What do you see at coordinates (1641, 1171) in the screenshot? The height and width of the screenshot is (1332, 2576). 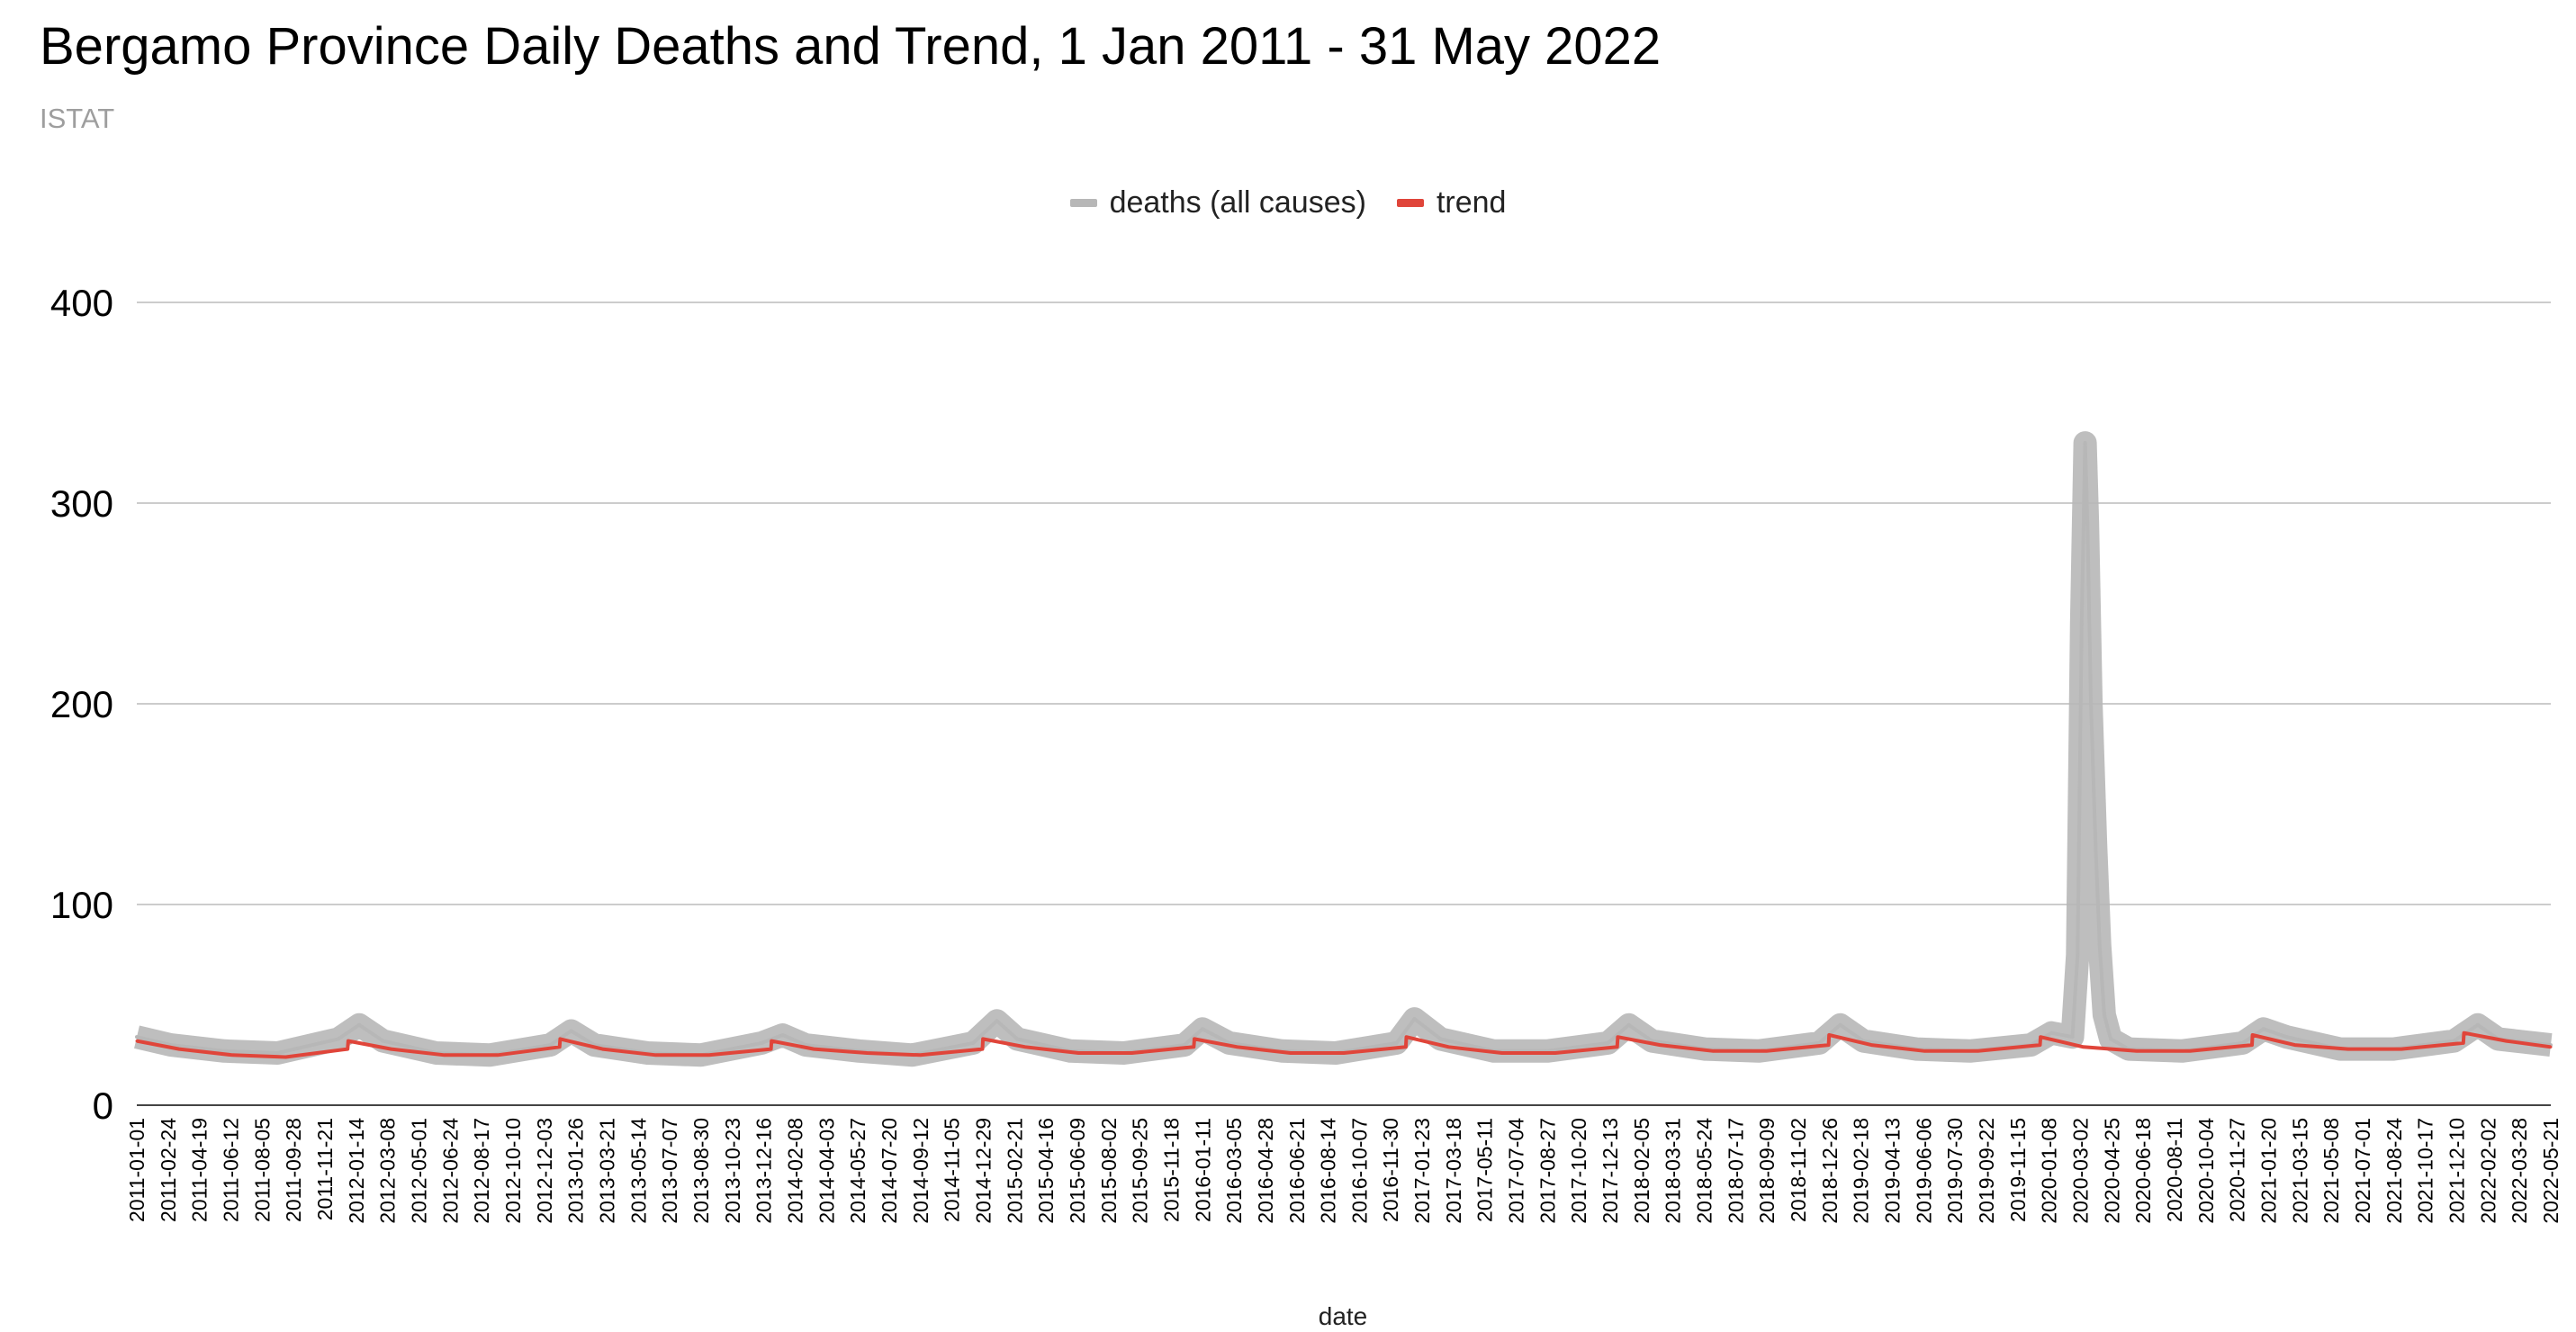 I see `x-tick-label: 2018-02-05` at bounding box center [1641, 1171].